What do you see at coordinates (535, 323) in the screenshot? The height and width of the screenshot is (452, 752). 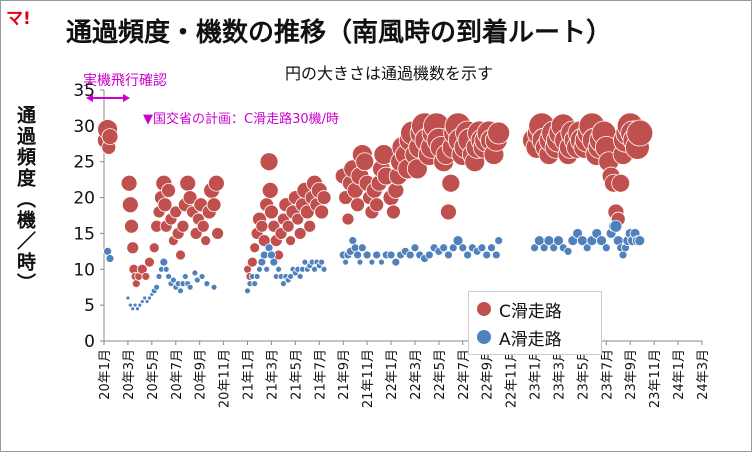 I see `legend: C滑走路 A滑走路` at bounding box center [535, 323].